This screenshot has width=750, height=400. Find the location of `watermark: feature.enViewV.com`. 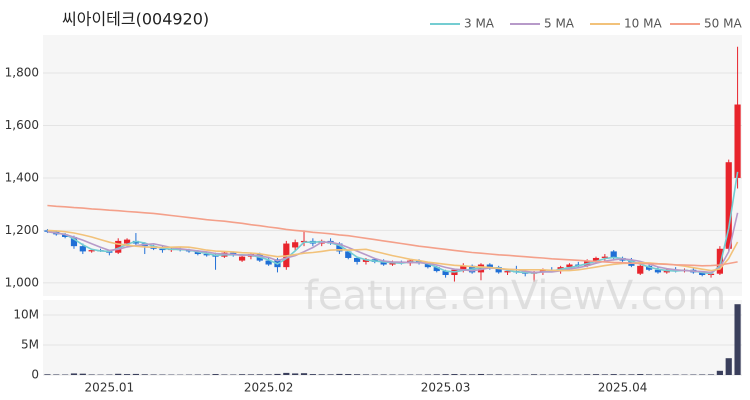

watermark: feature.enViewV.com is located at coordinates (515, 296).